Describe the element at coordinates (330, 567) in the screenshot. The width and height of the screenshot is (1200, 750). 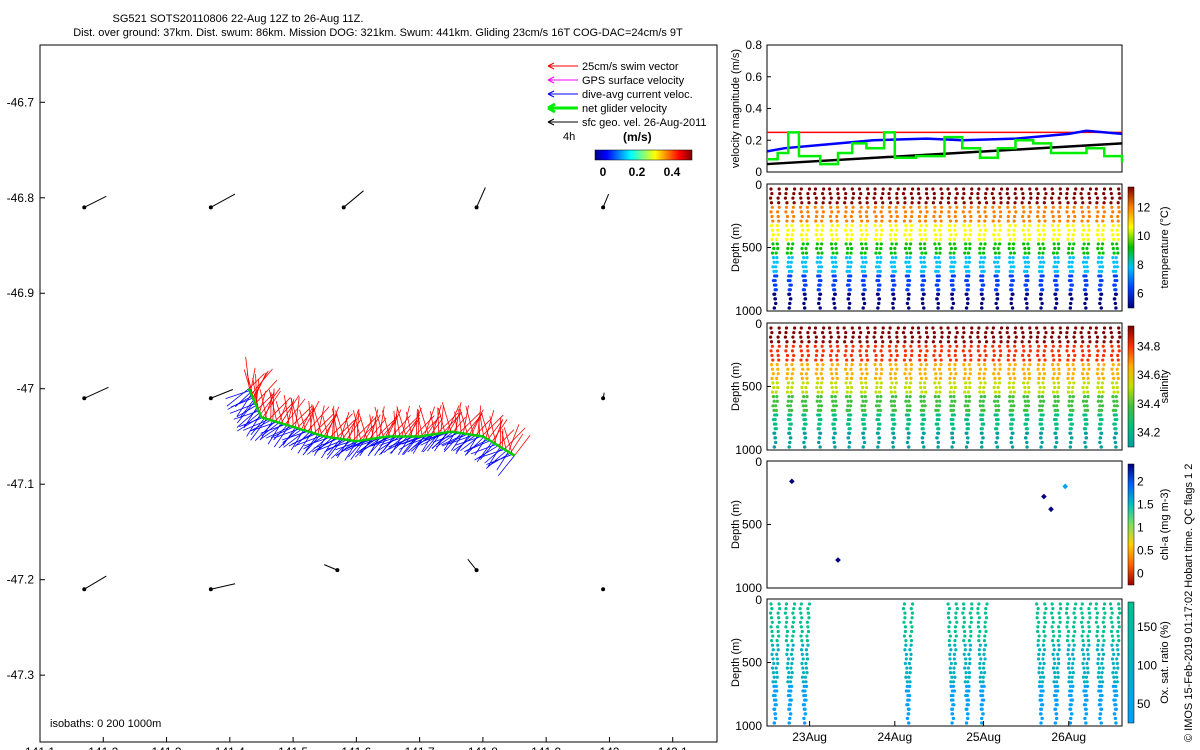
I see `sfc-vector` at that location.